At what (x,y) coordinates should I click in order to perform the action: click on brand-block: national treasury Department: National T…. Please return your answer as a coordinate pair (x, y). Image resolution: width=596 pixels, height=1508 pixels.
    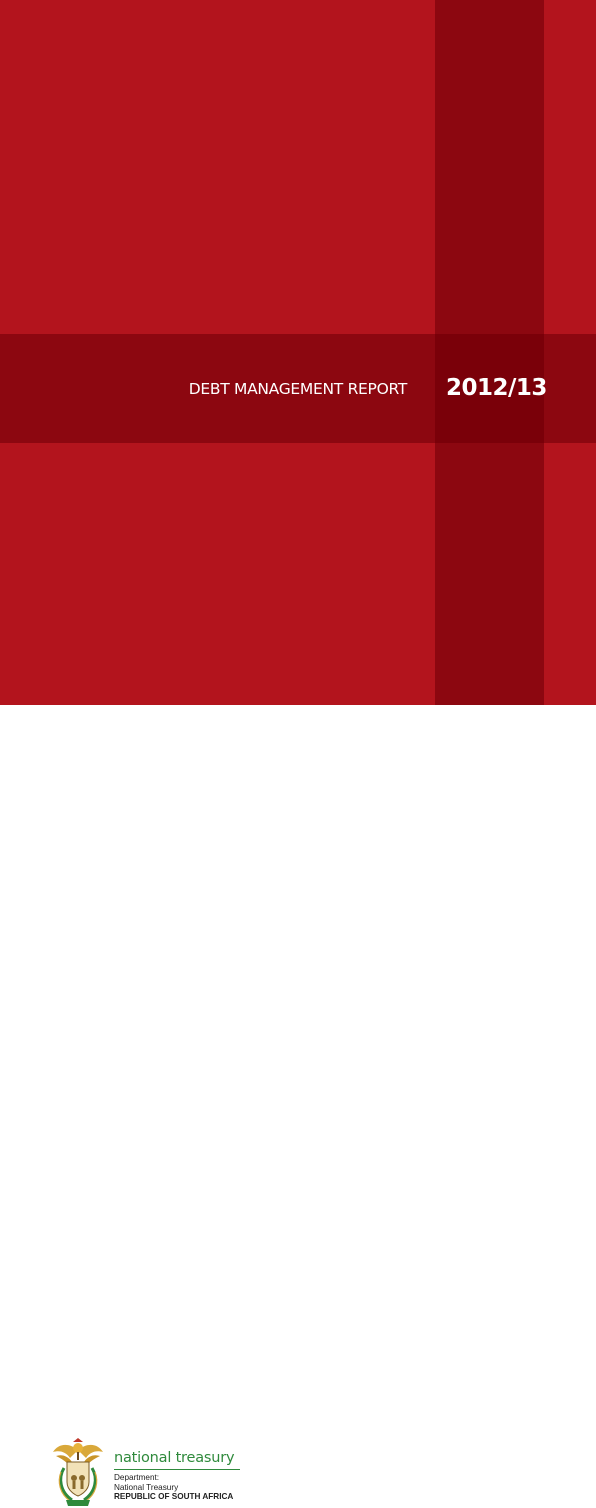
    Looking at the image, I should click on (179, 1475).